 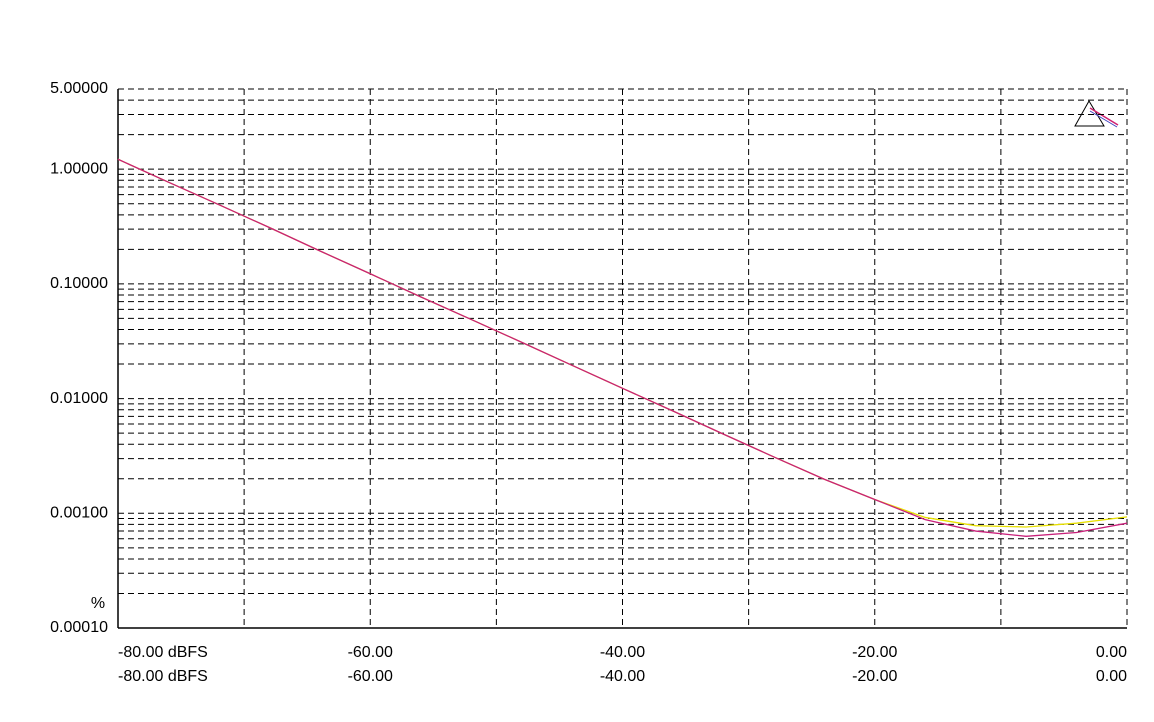 What do you see at coordinates (79, 398) in the screenshot?
I see `y-tick-label: 0.01000` at bounding box center [79, 398].